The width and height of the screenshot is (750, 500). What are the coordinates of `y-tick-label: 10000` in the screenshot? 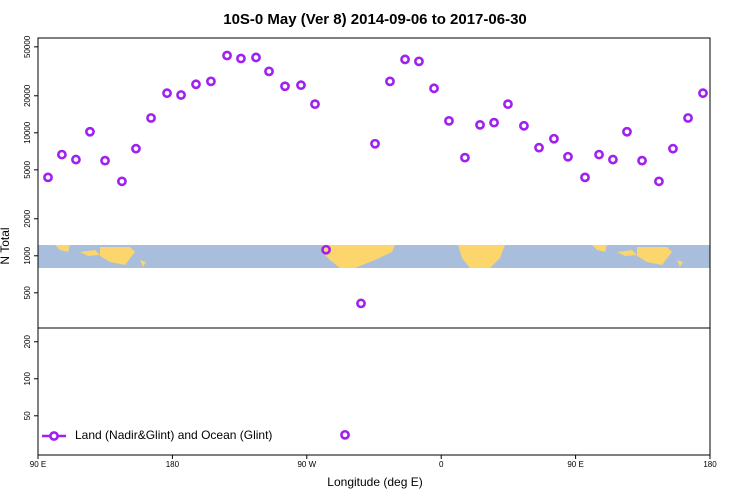 It's located at (27, 132).